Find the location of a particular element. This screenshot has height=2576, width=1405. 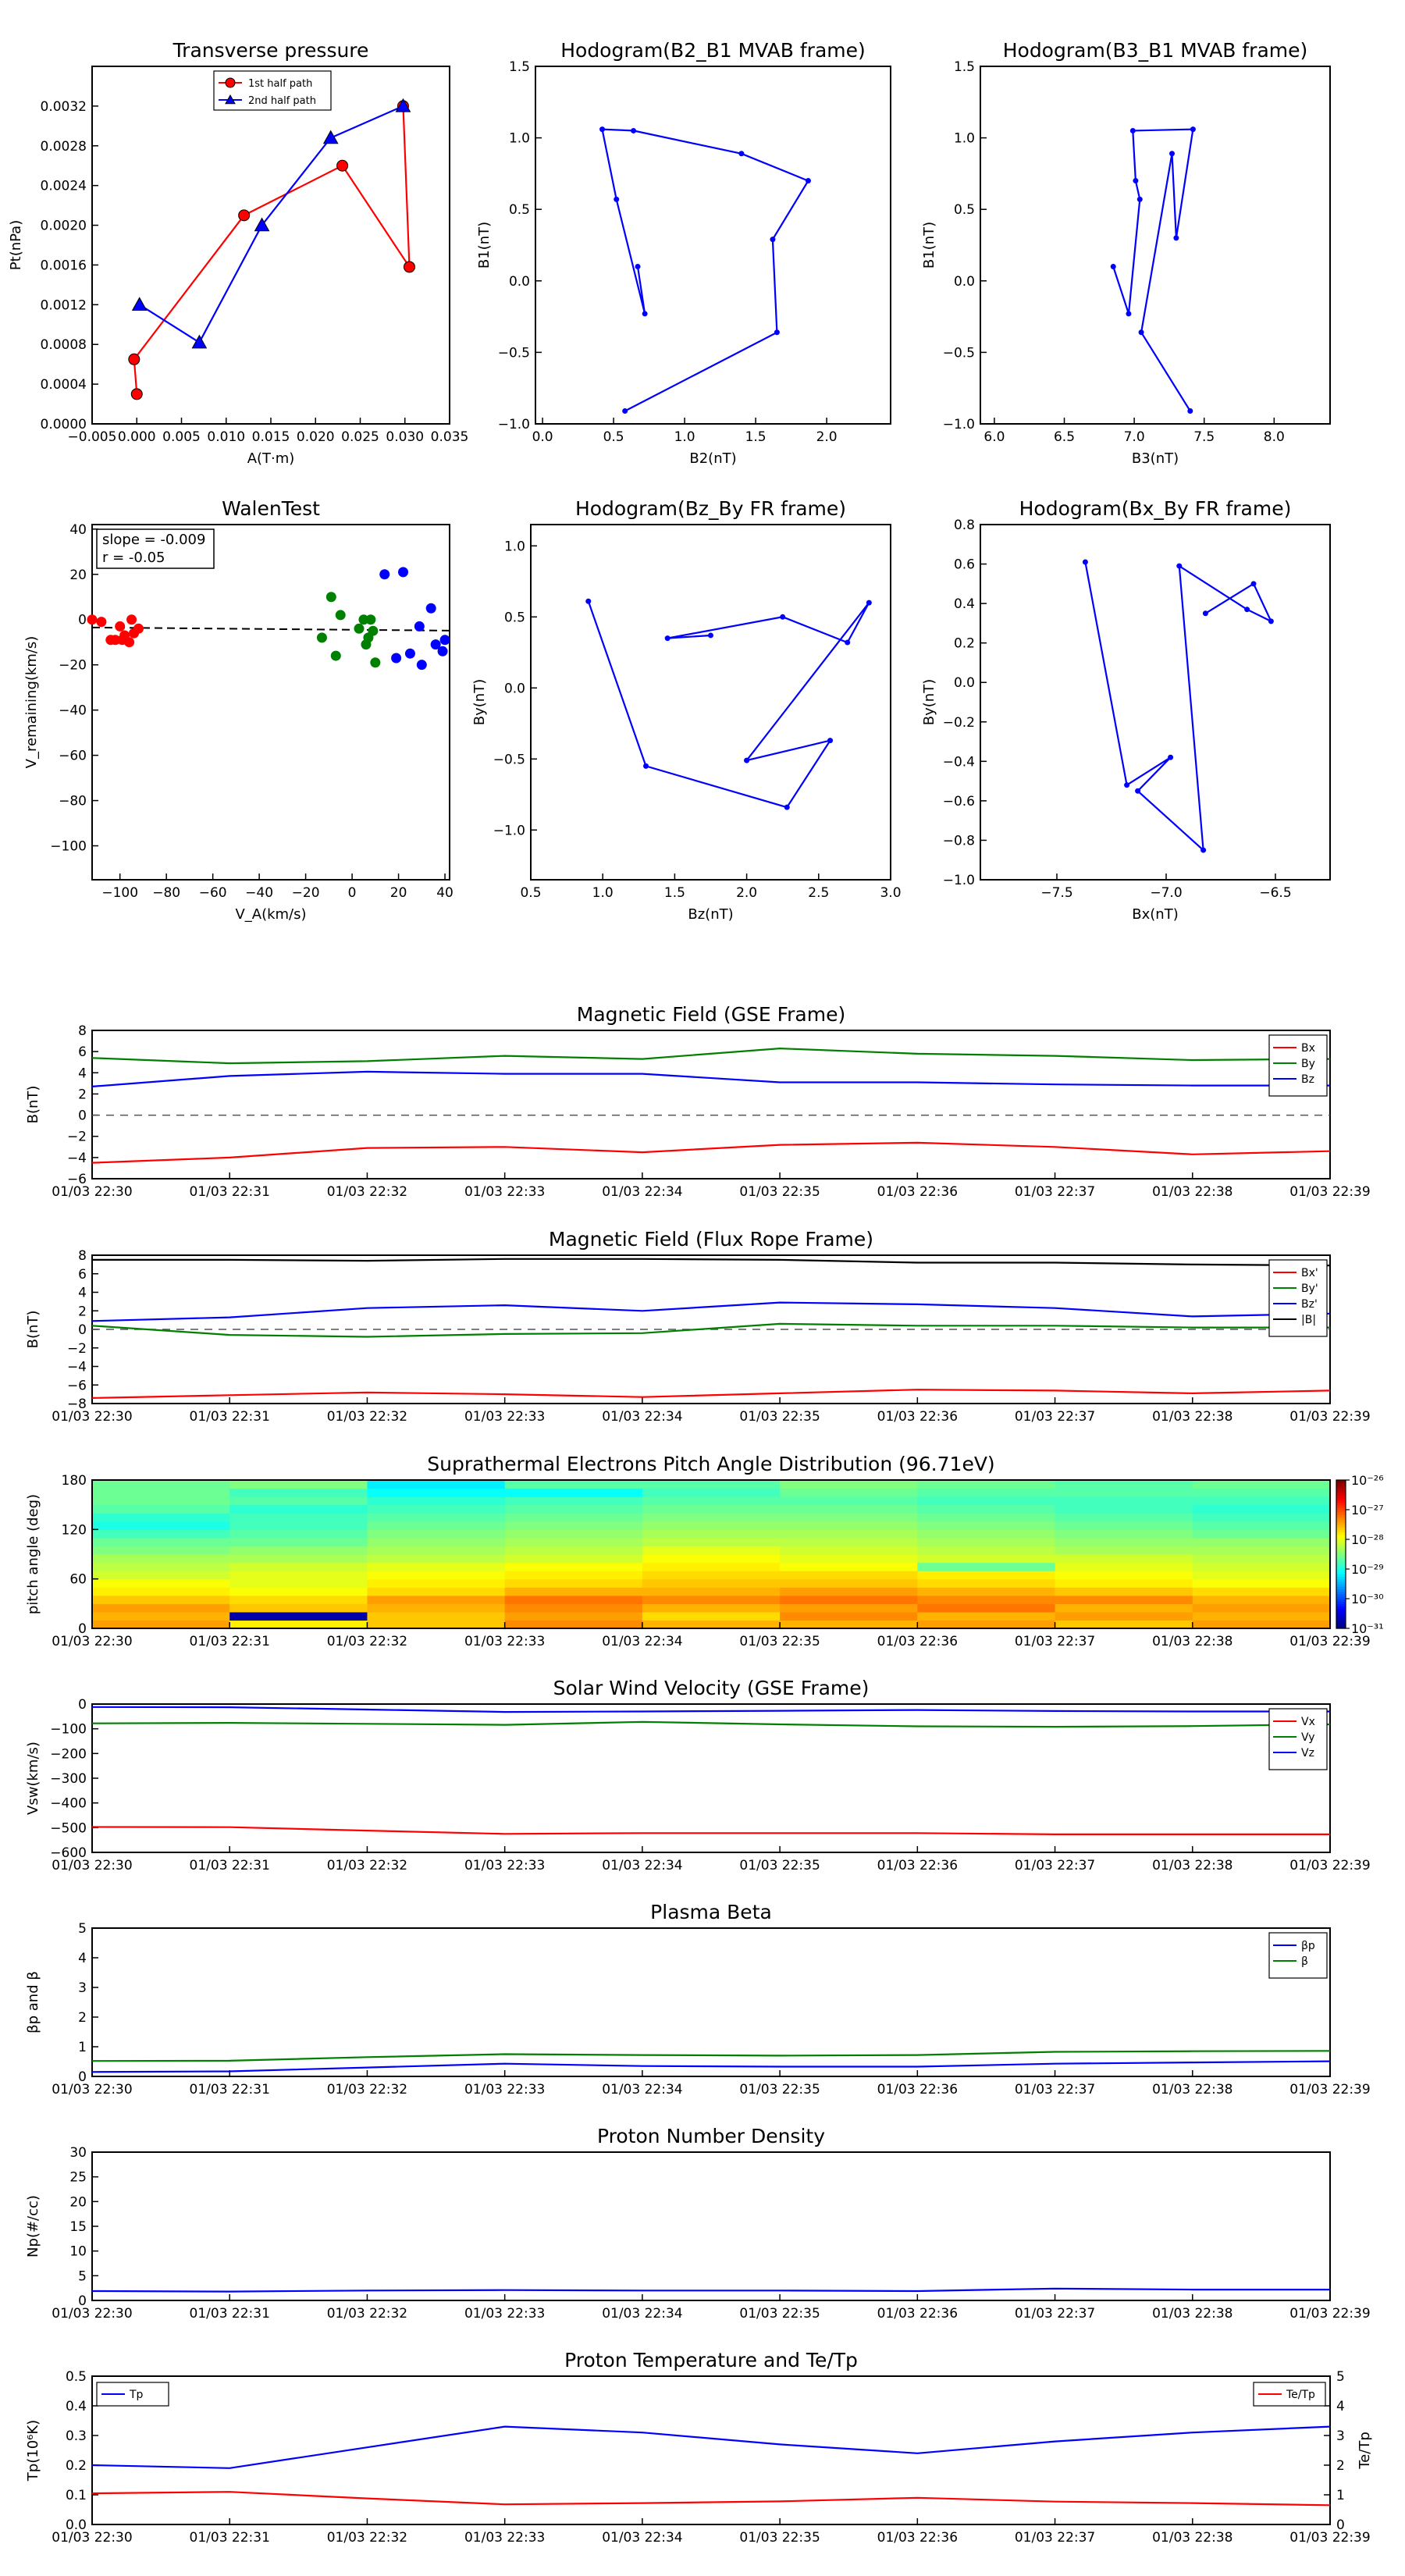

chart-title: Transverse pressure is located at coordinates (271, 51).